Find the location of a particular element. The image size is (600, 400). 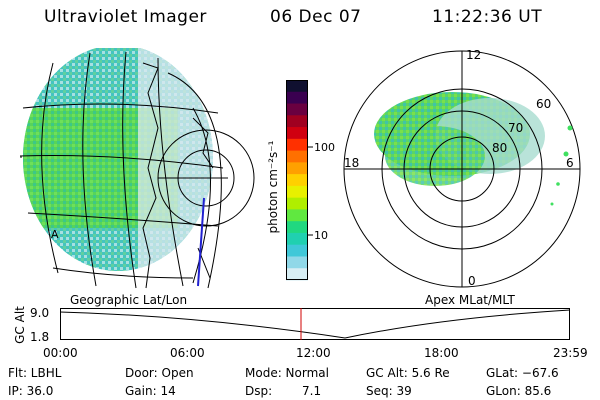

gc-alt-info: GC Alt: 5.6 Re is located at coordinates (408, 373).